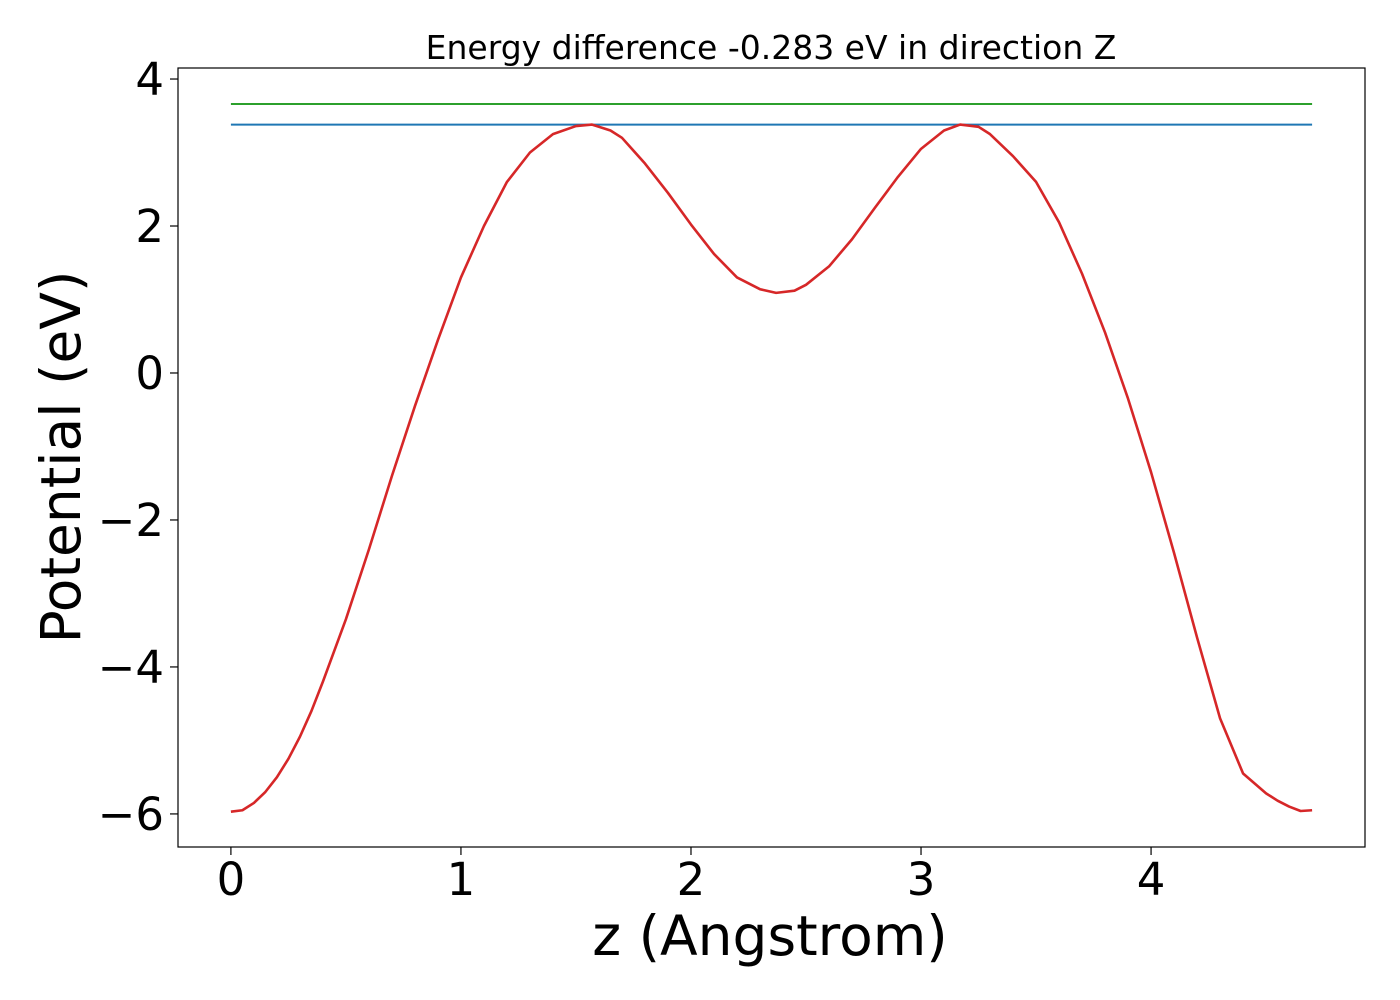 Image resolution: width=1400 pixels, height=1000 pixels. Describe the element at coordinates (461, 879) in the screenshot. I see `x-tick-label: 1` at that location.